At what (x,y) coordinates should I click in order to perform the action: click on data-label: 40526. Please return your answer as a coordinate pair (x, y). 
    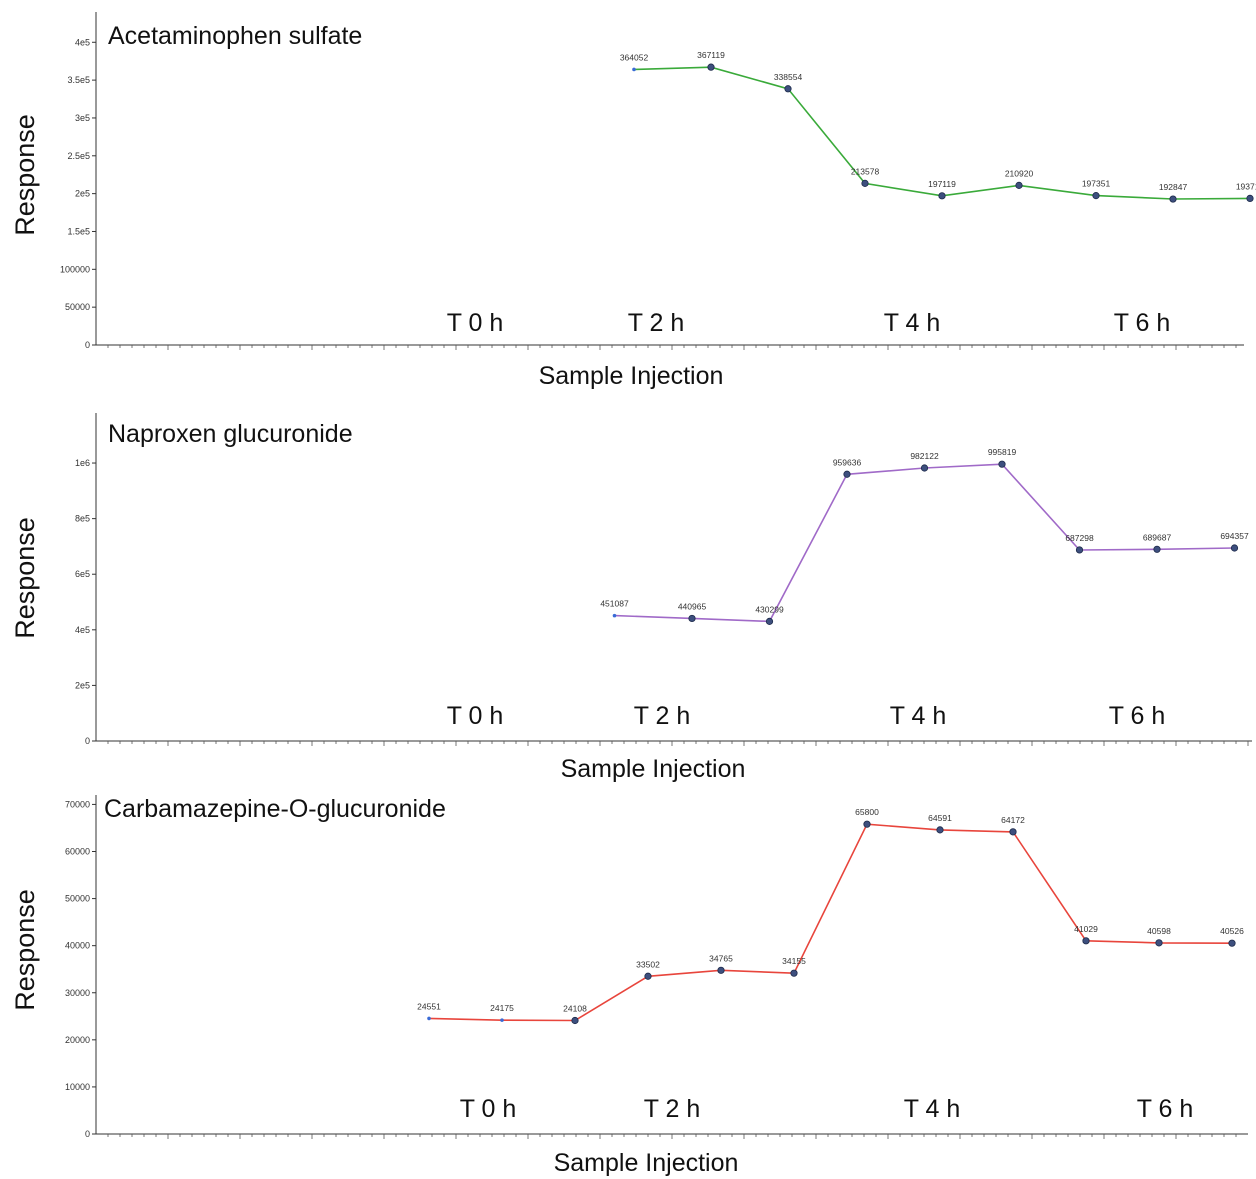
    Looking at the image, I should click on (1232, 931).